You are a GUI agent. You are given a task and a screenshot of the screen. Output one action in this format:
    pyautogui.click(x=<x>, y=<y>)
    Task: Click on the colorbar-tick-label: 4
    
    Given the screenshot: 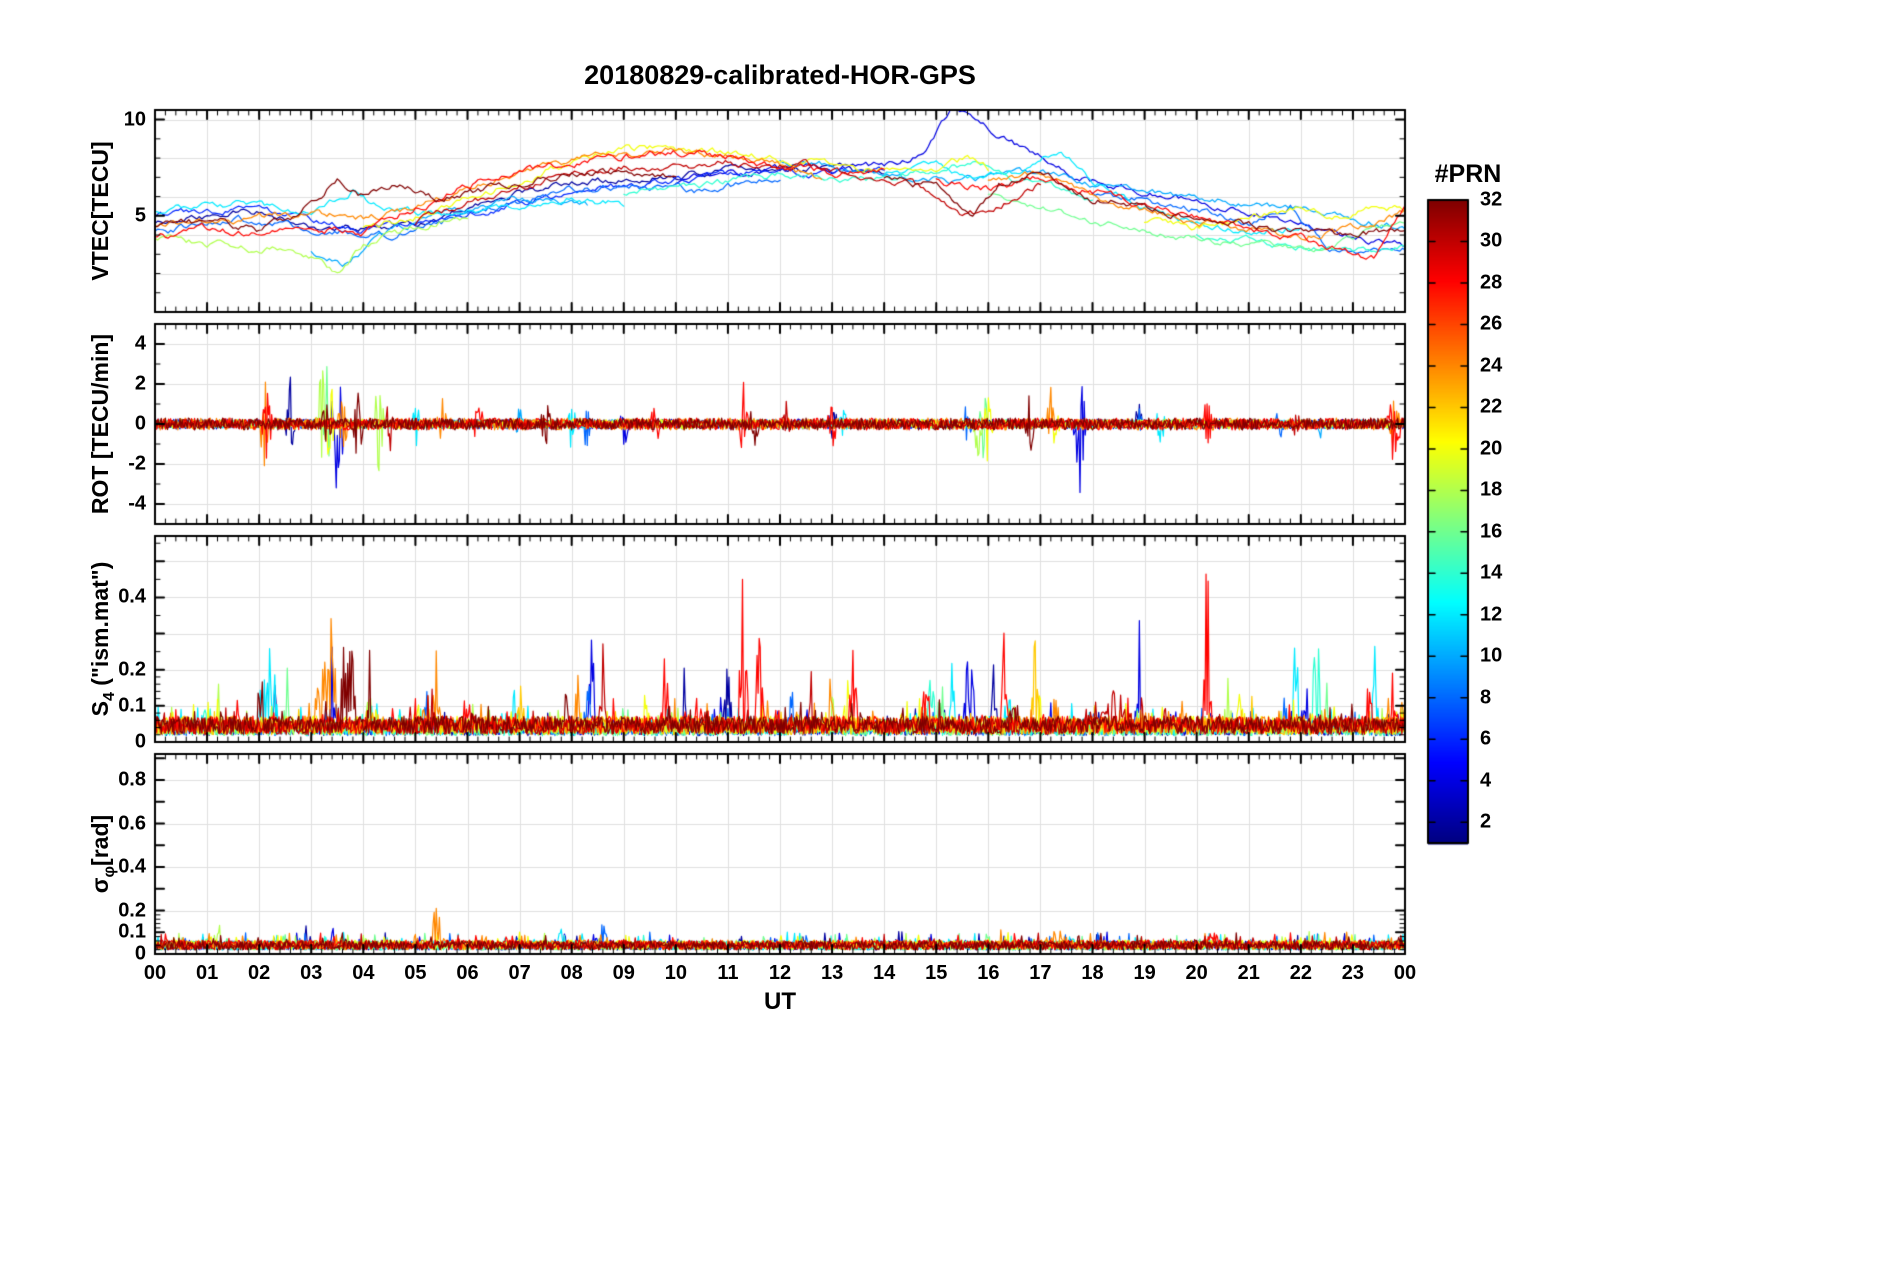 What is the action you would take?
    pyautogui.click(x=1486, y=780)
    